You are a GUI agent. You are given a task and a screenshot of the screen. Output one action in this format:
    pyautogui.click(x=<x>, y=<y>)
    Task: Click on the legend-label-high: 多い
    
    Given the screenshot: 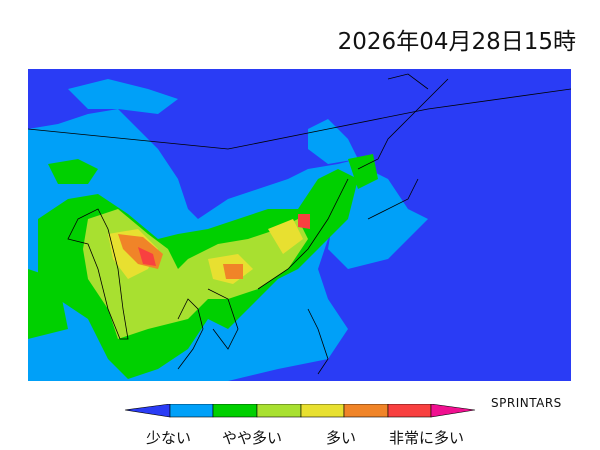 What is the action you would take?
    pyautogui.click(x=341, y=438)
    